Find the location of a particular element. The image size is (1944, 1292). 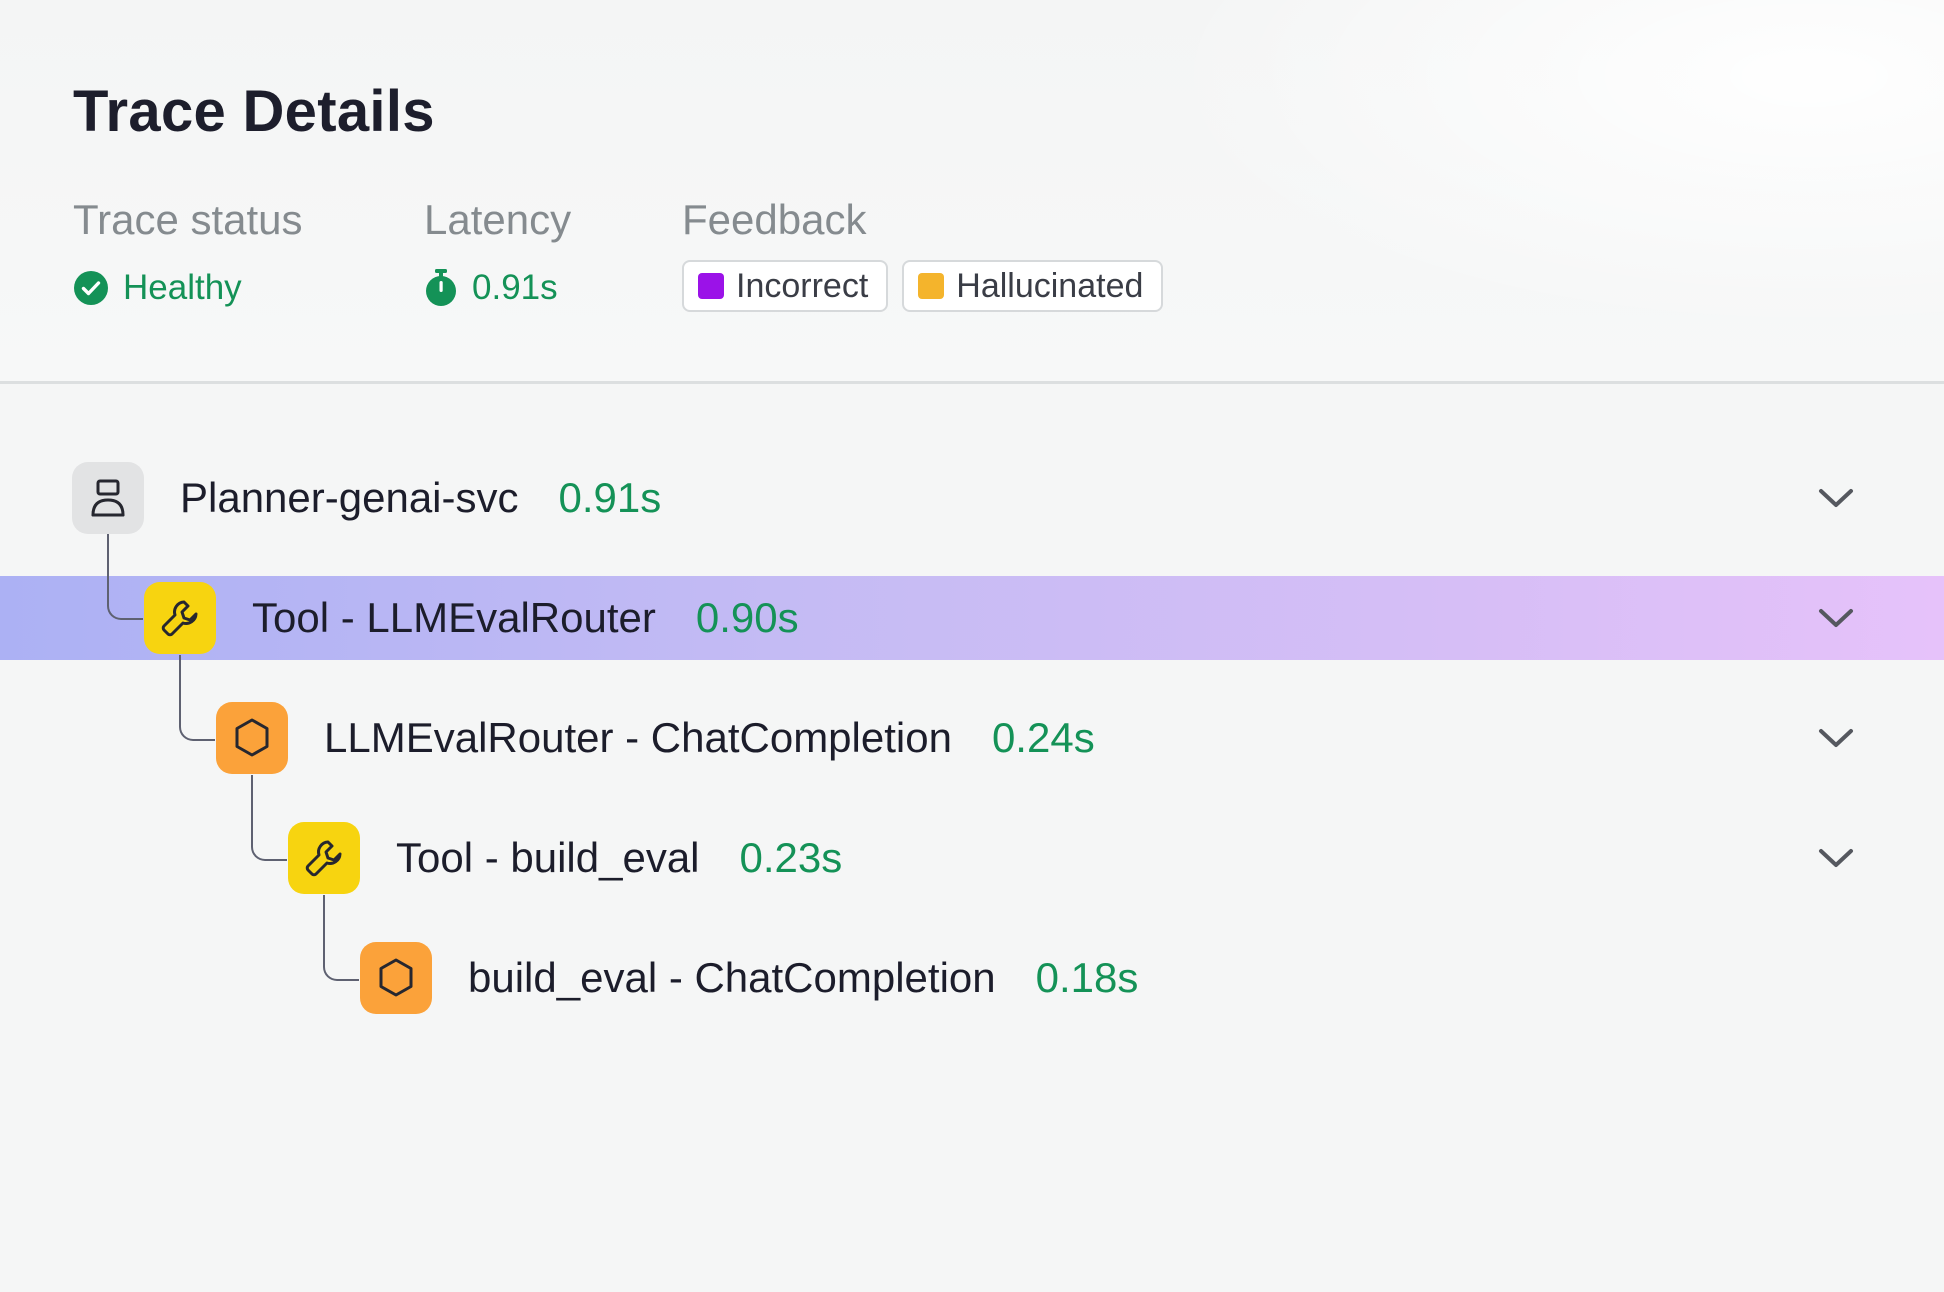

feedback-tags: Incorrect Hallucinated is located at coordinates (929, 288).